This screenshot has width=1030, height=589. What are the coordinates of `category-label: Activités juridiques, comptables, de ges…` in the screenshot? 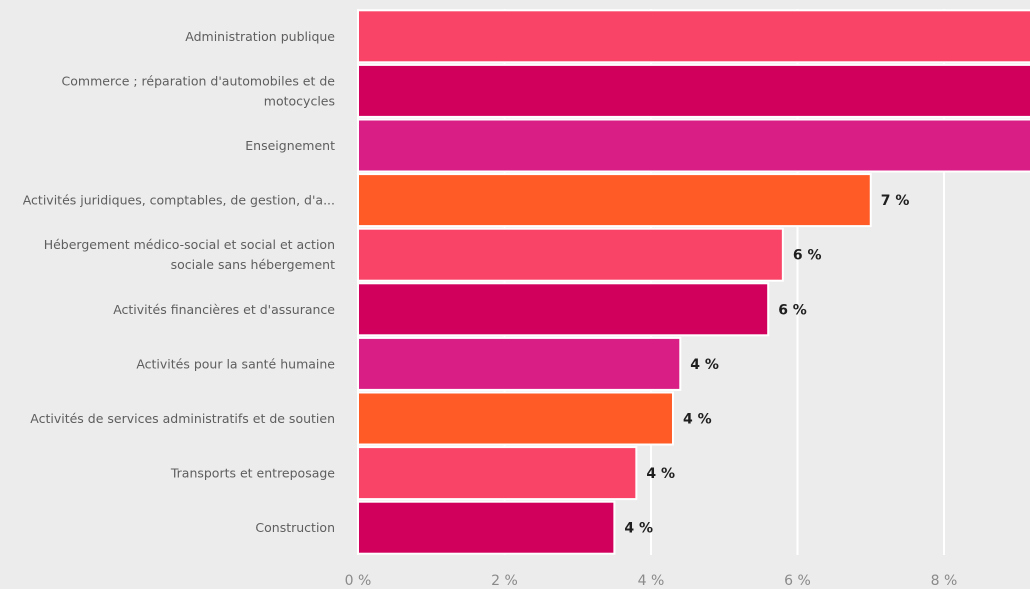 It's located at (179, 200).